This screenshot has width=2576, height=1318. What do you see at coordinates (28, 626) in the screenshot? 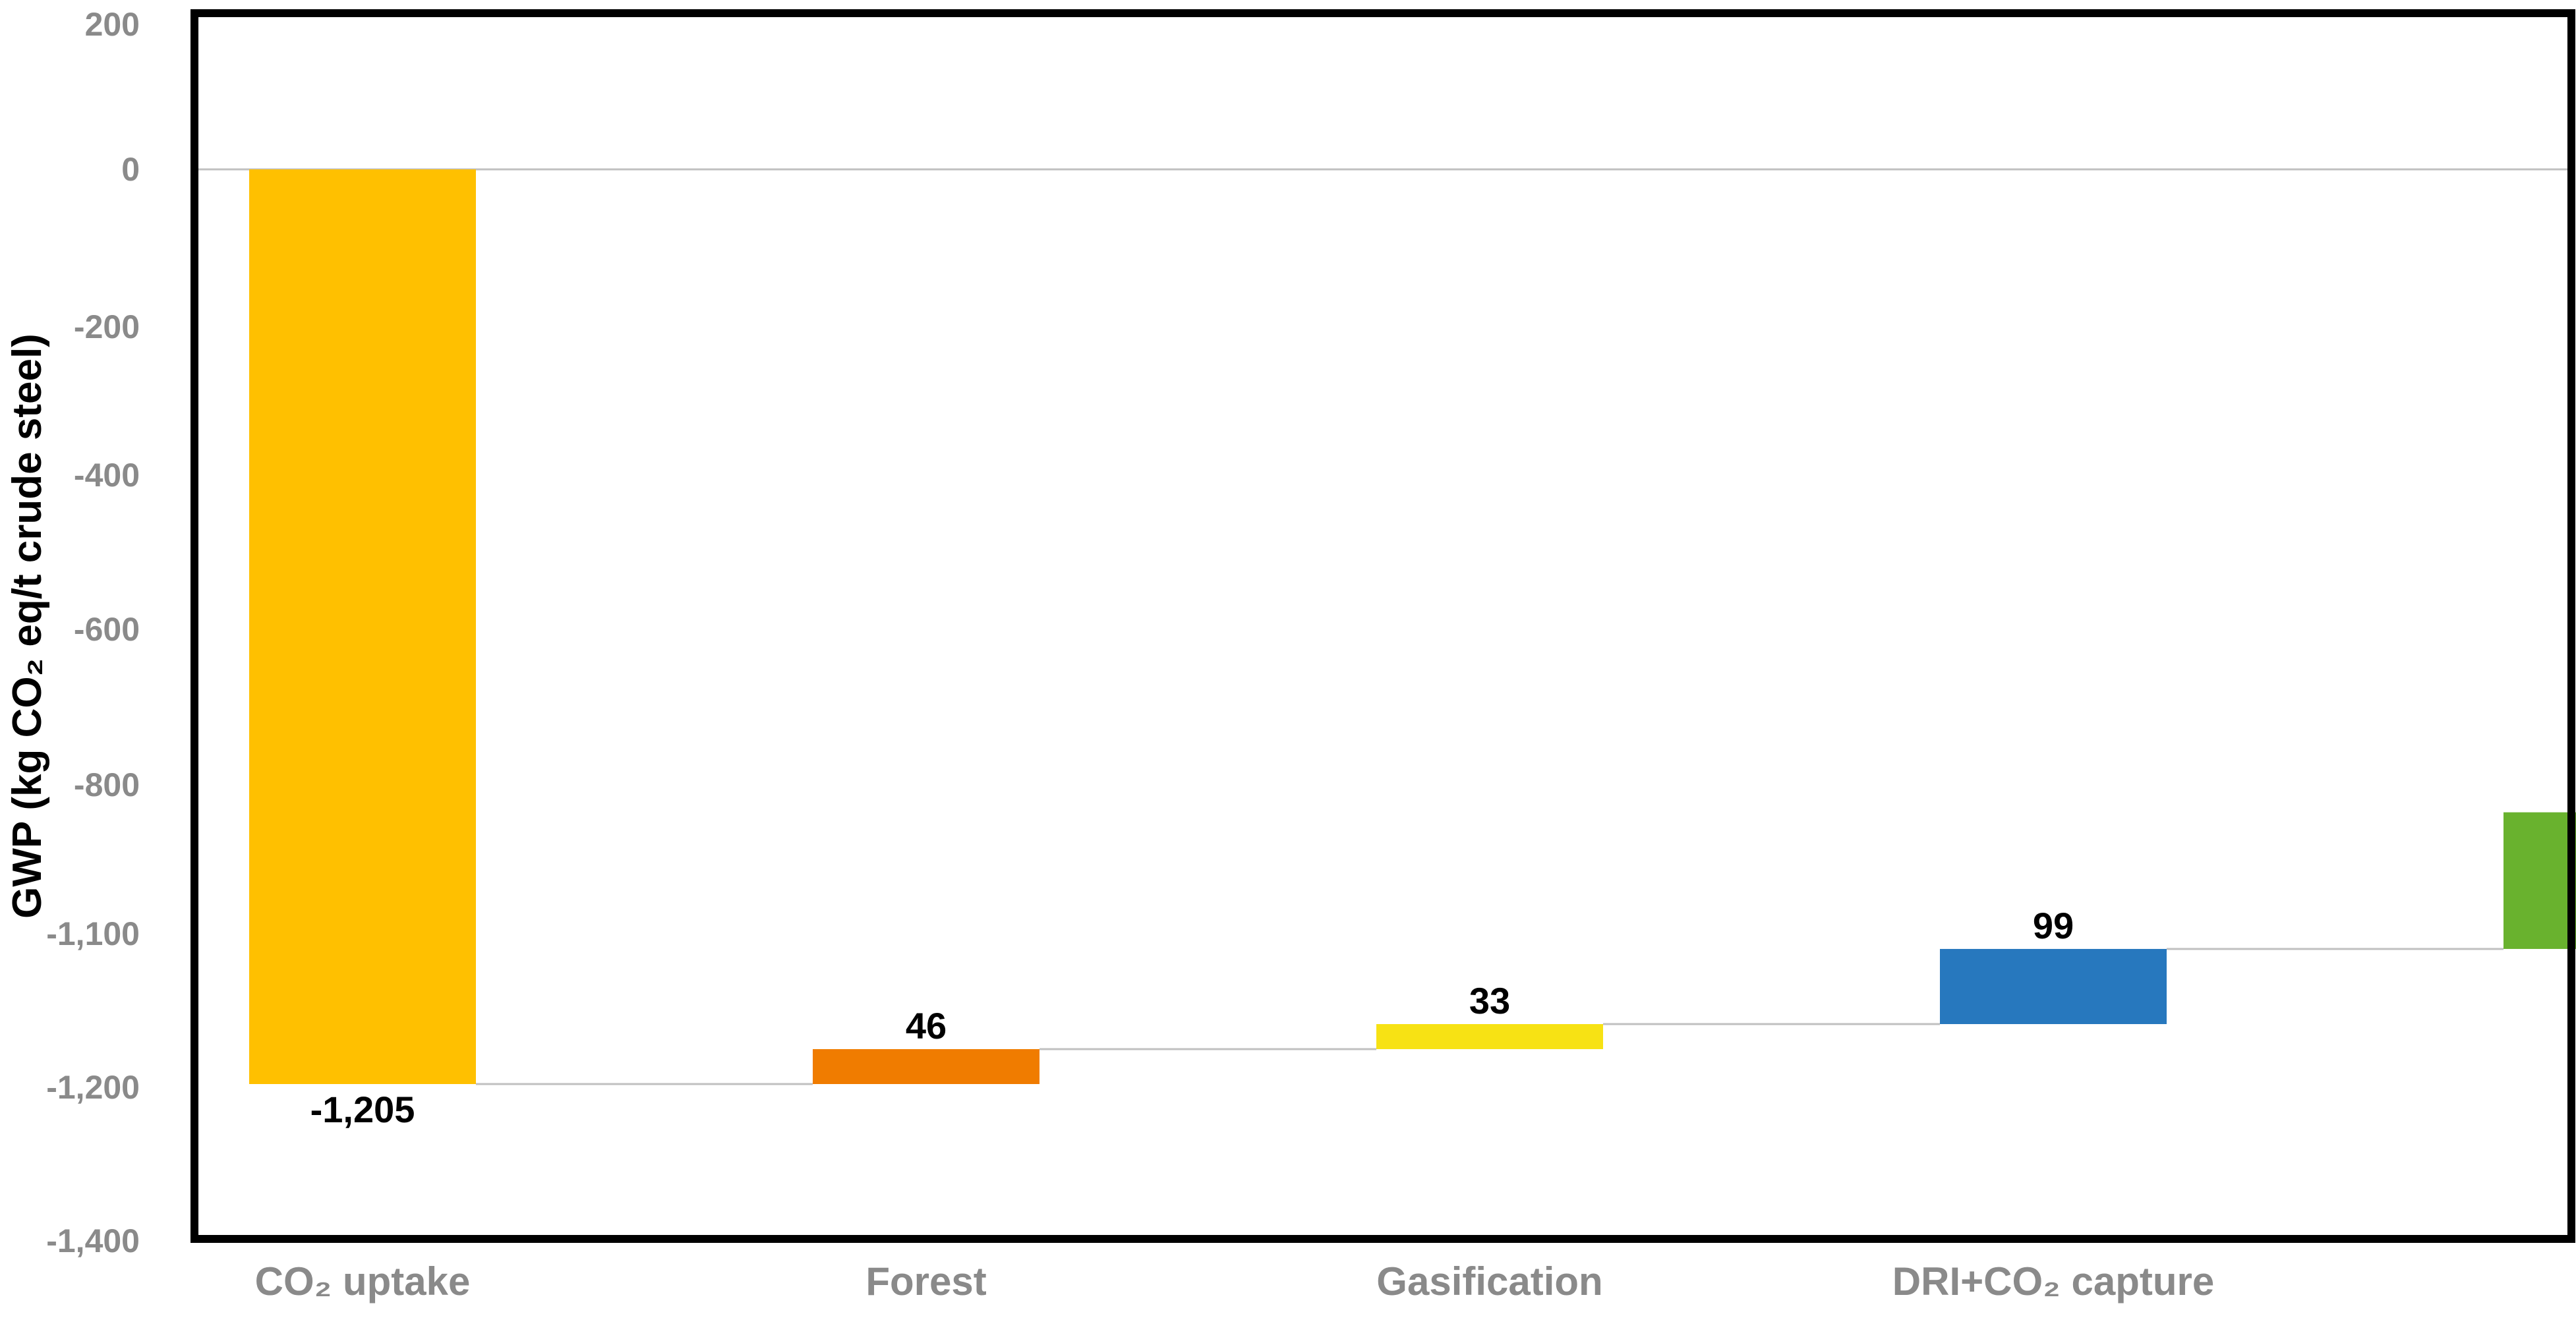
I see `y-axis-title: GWP (kg CO₂ eq/t crude steel)` at bounding box center [28, 626].